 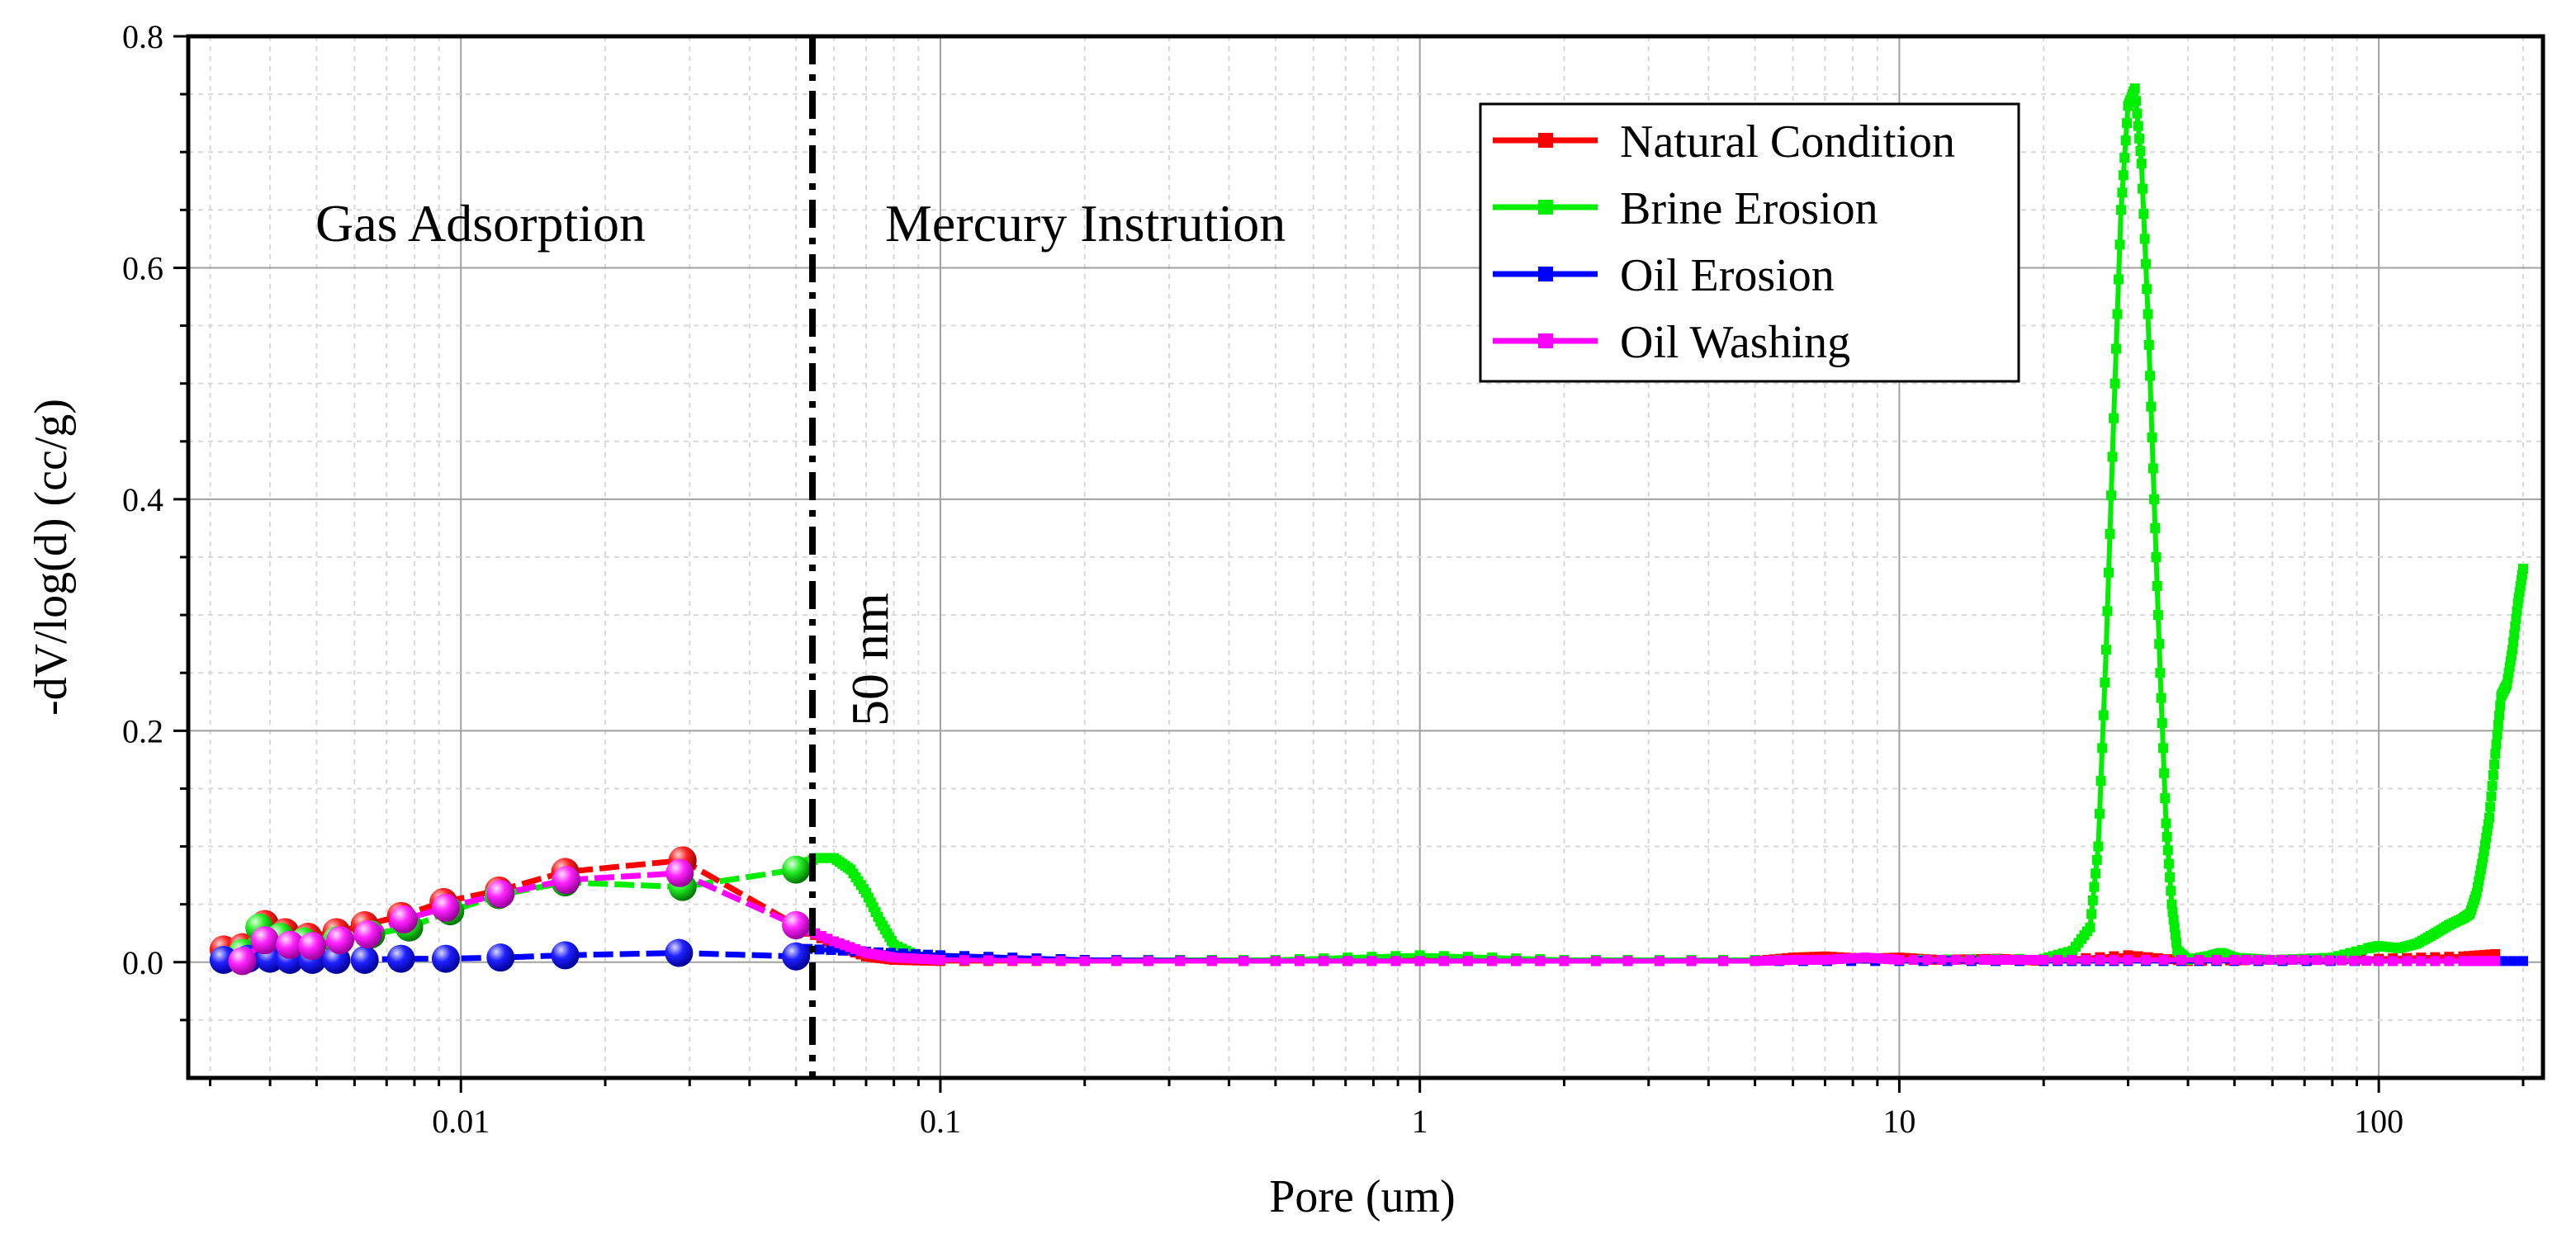 What do you see at coordinates (142, 37) in the screenshot?
I see `y-tick-label: 0.8` at bounding box center [142, 37].